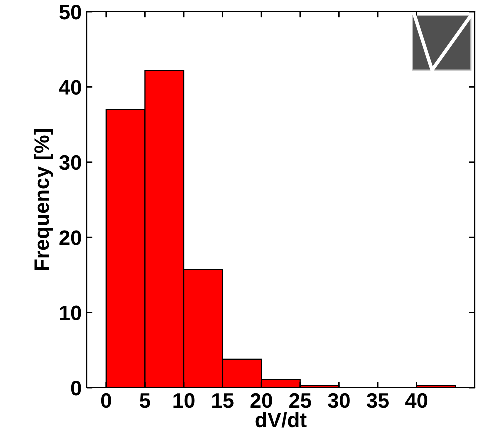  What do you see at coordinates (417, 400) in the screenshot?
I see `x-tick-label: 40` at bounding box center [417, 400].